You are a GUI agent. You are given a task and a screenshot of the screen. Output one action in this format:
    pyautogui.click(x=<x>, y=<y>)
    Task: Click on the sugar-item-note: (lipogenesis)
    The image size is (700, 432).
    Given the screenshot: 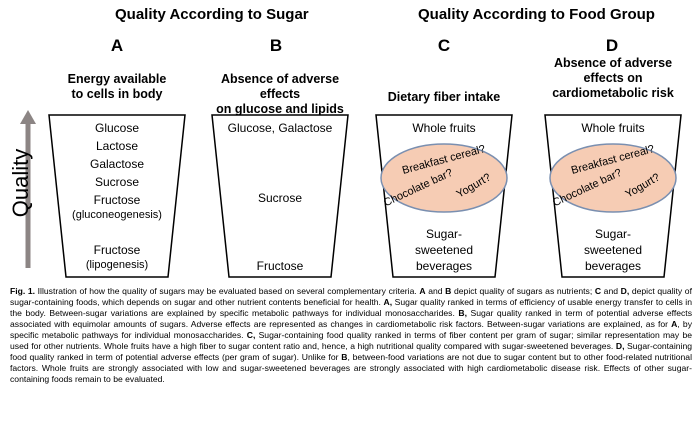 What is the action you would take?
    pyautogui.click(x=117, y=265)
    